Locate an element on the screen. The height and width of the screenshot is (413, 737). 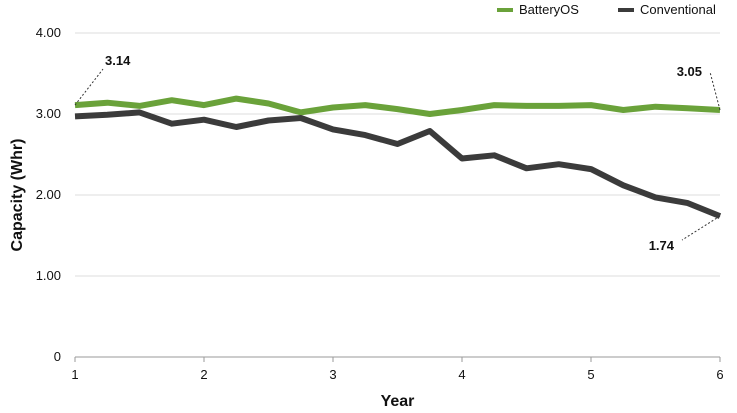
callout-label-1: 3.05 is located at coordinates (689, 71).